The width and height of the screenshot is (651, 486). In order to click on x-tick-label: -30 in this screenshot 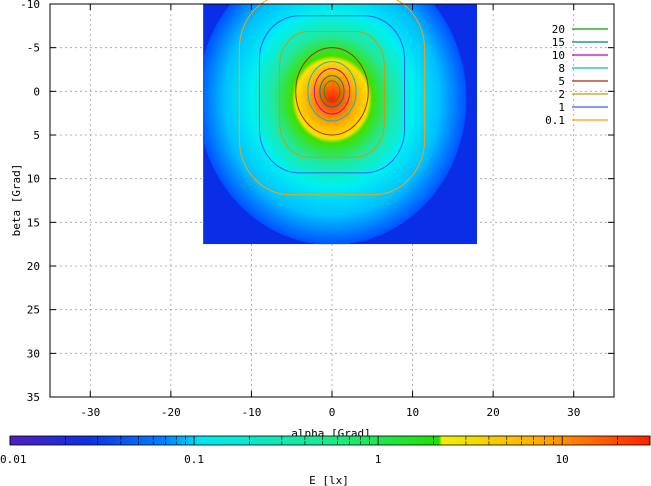, I will do `click(90, 412)`.